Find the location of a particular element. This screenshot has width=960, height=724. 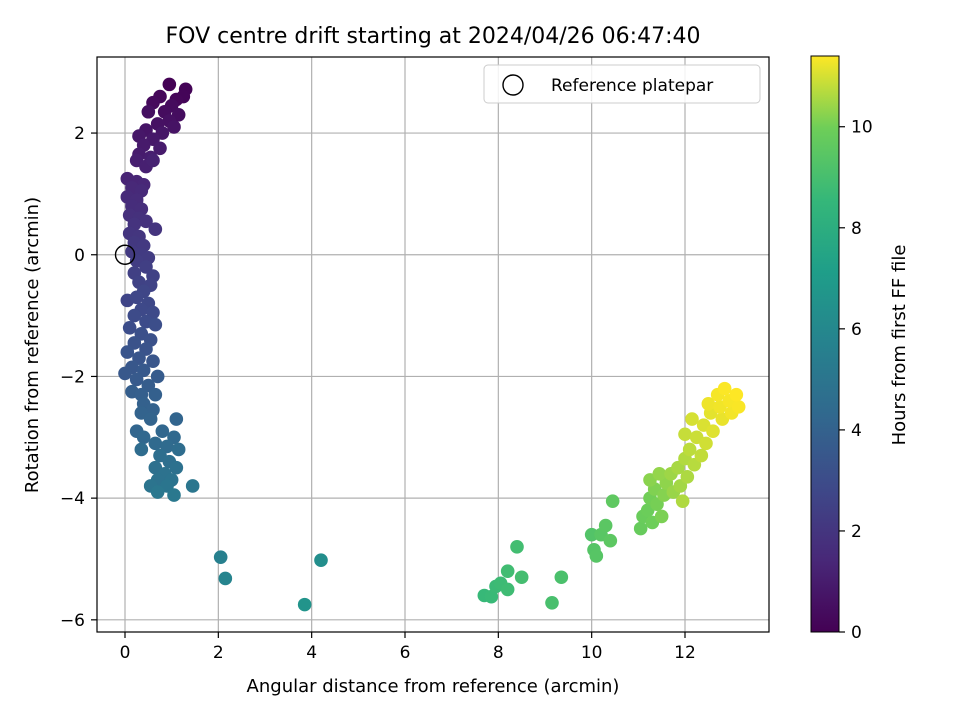

legend-marker-icon is located at coordinates (513, 85).